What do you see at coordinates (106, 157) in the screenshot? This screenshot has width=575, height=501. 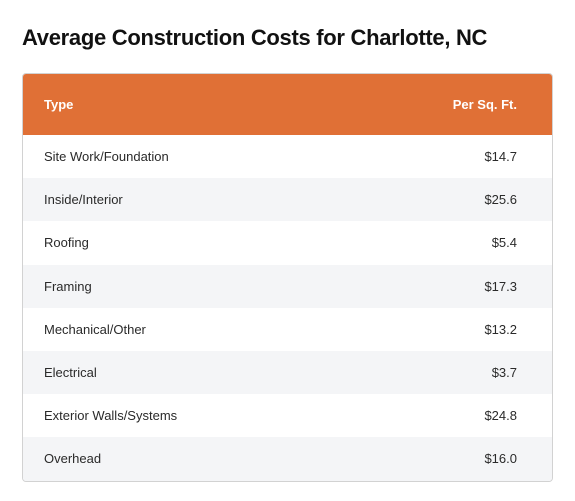 I see `cell-type: Site Work/Foundation` at bounding box center [106, 157].